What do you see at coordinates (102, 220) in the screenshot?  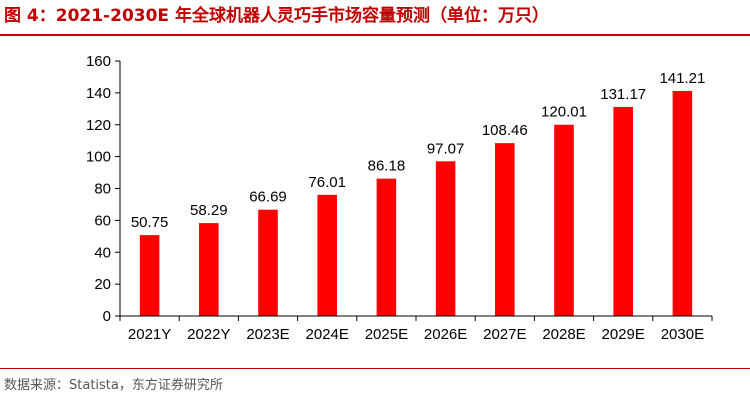 I see `y-tick-label: 60` at bounding box center [102, 220].